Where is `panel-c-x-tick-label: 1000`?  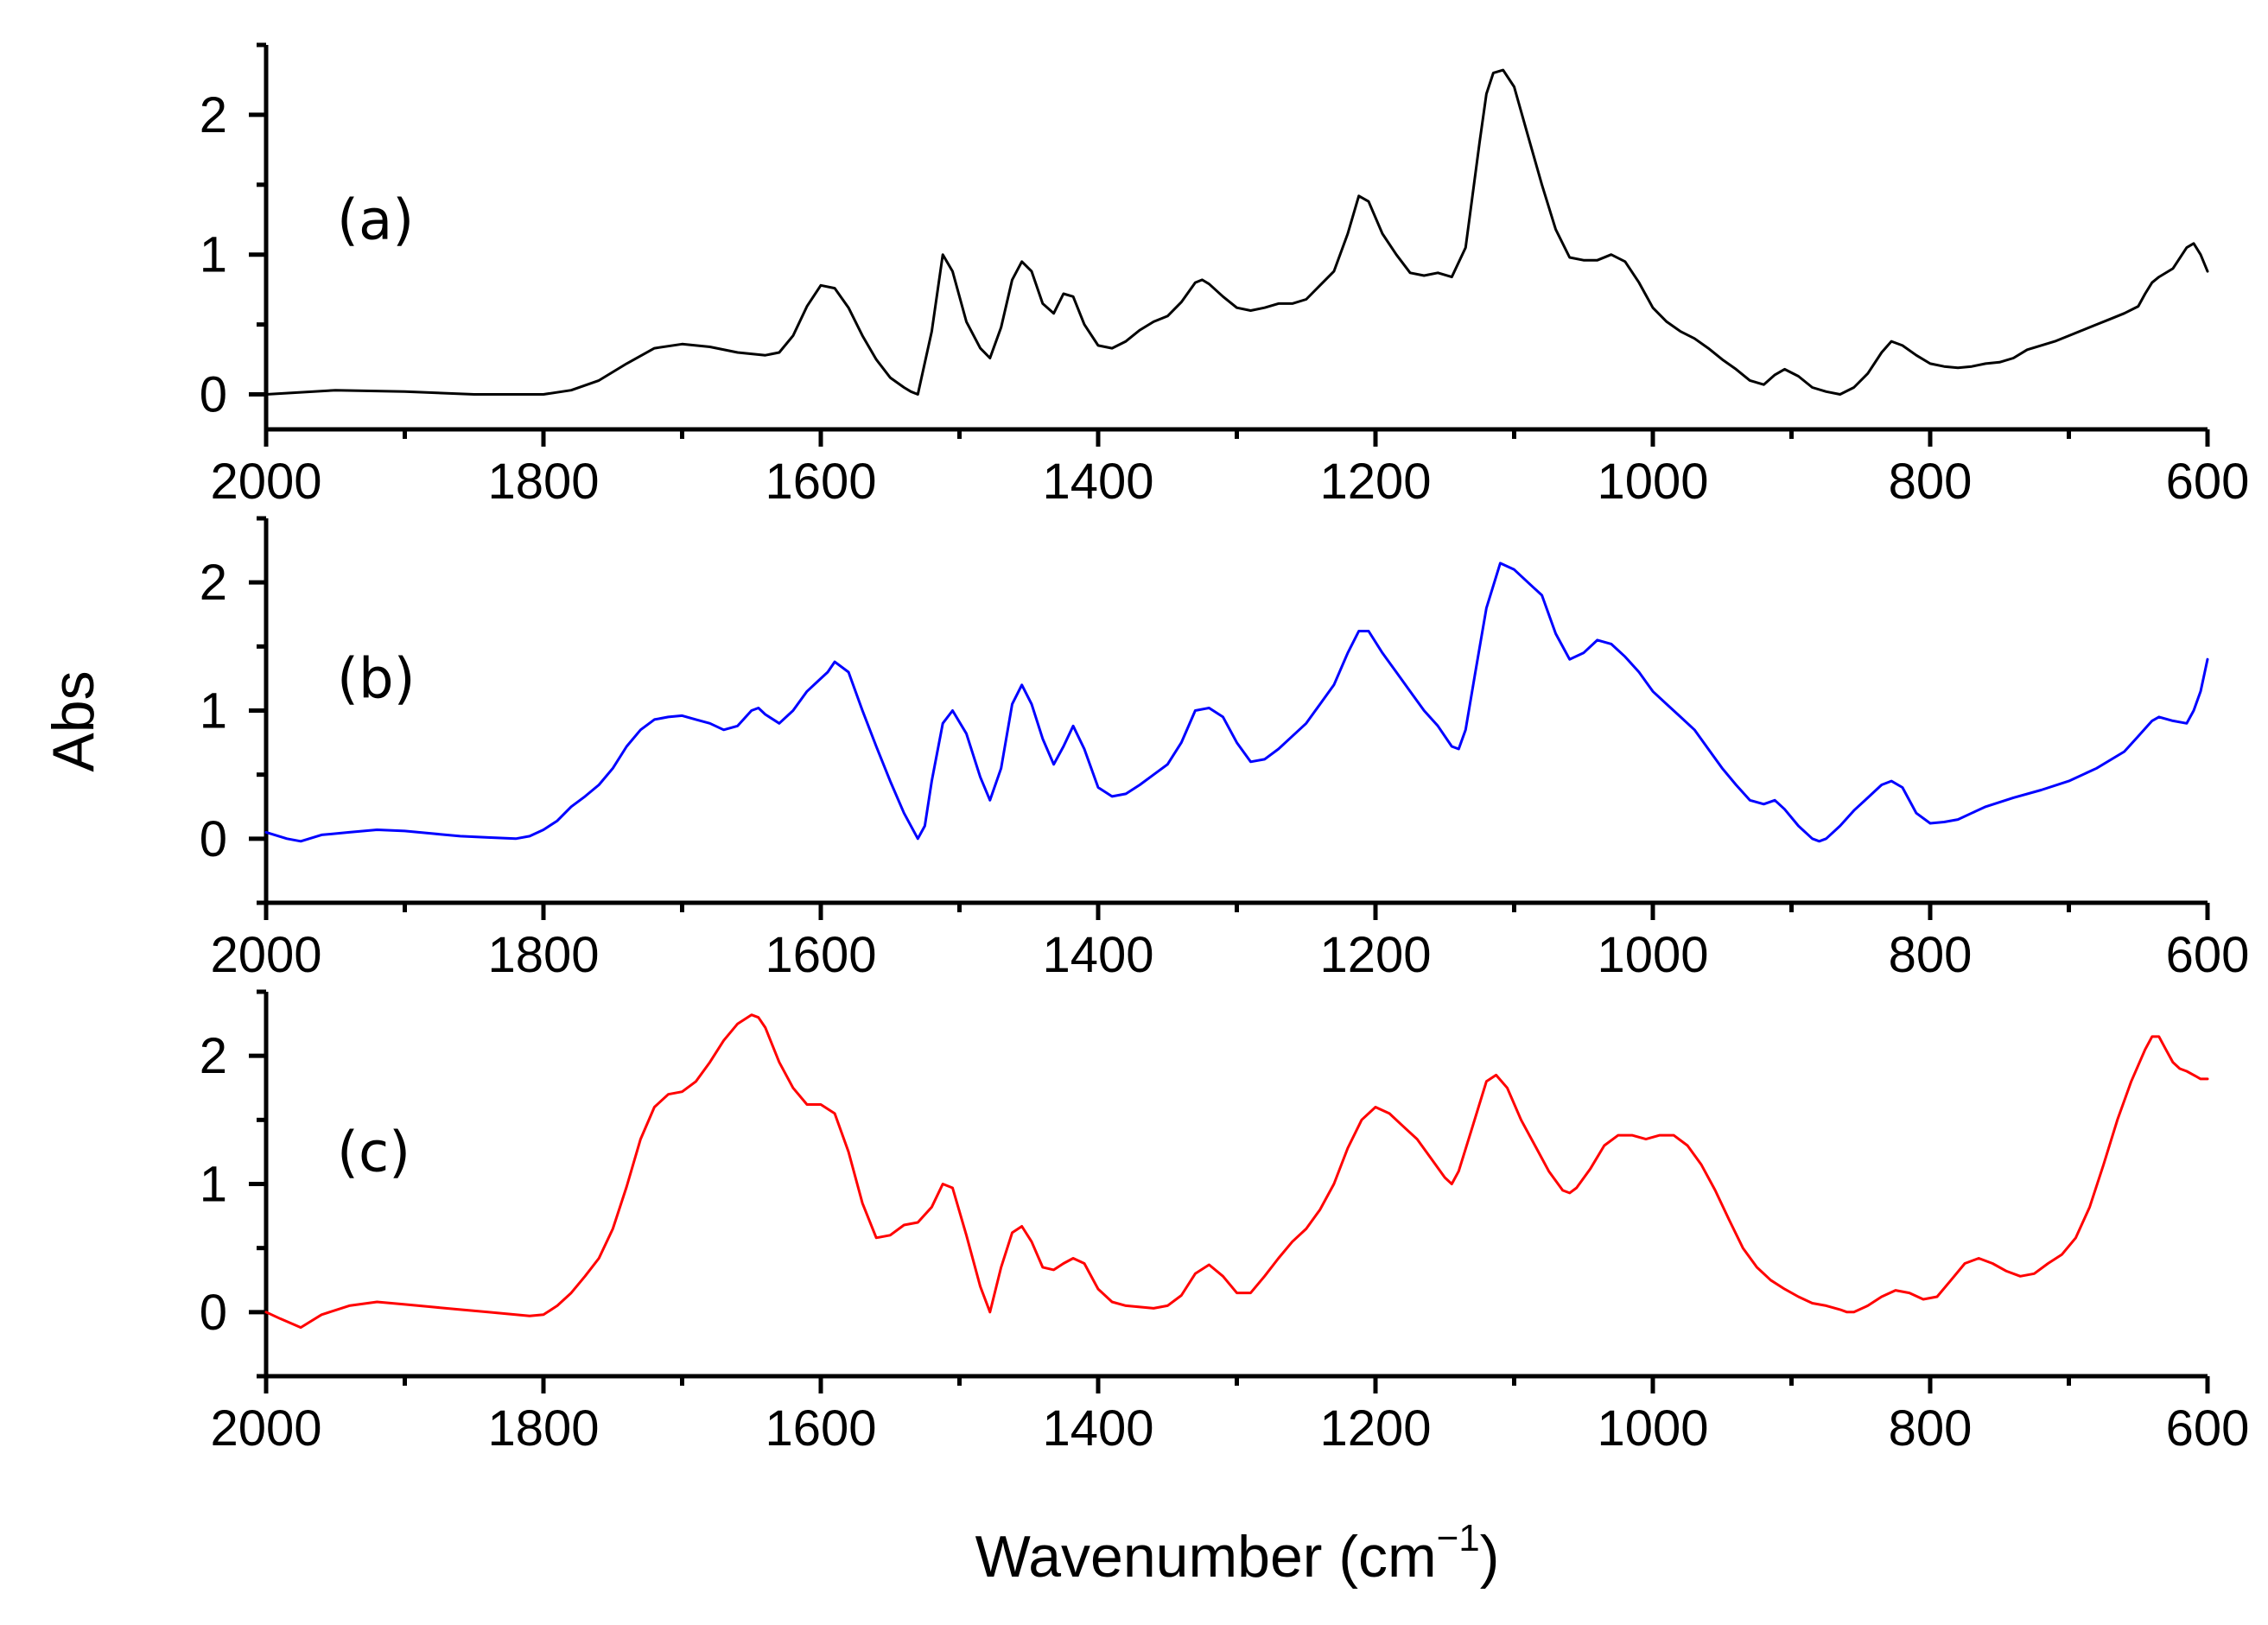 panel-c-x-tick-label: 1000 is located at coordinates (1652, 1429).